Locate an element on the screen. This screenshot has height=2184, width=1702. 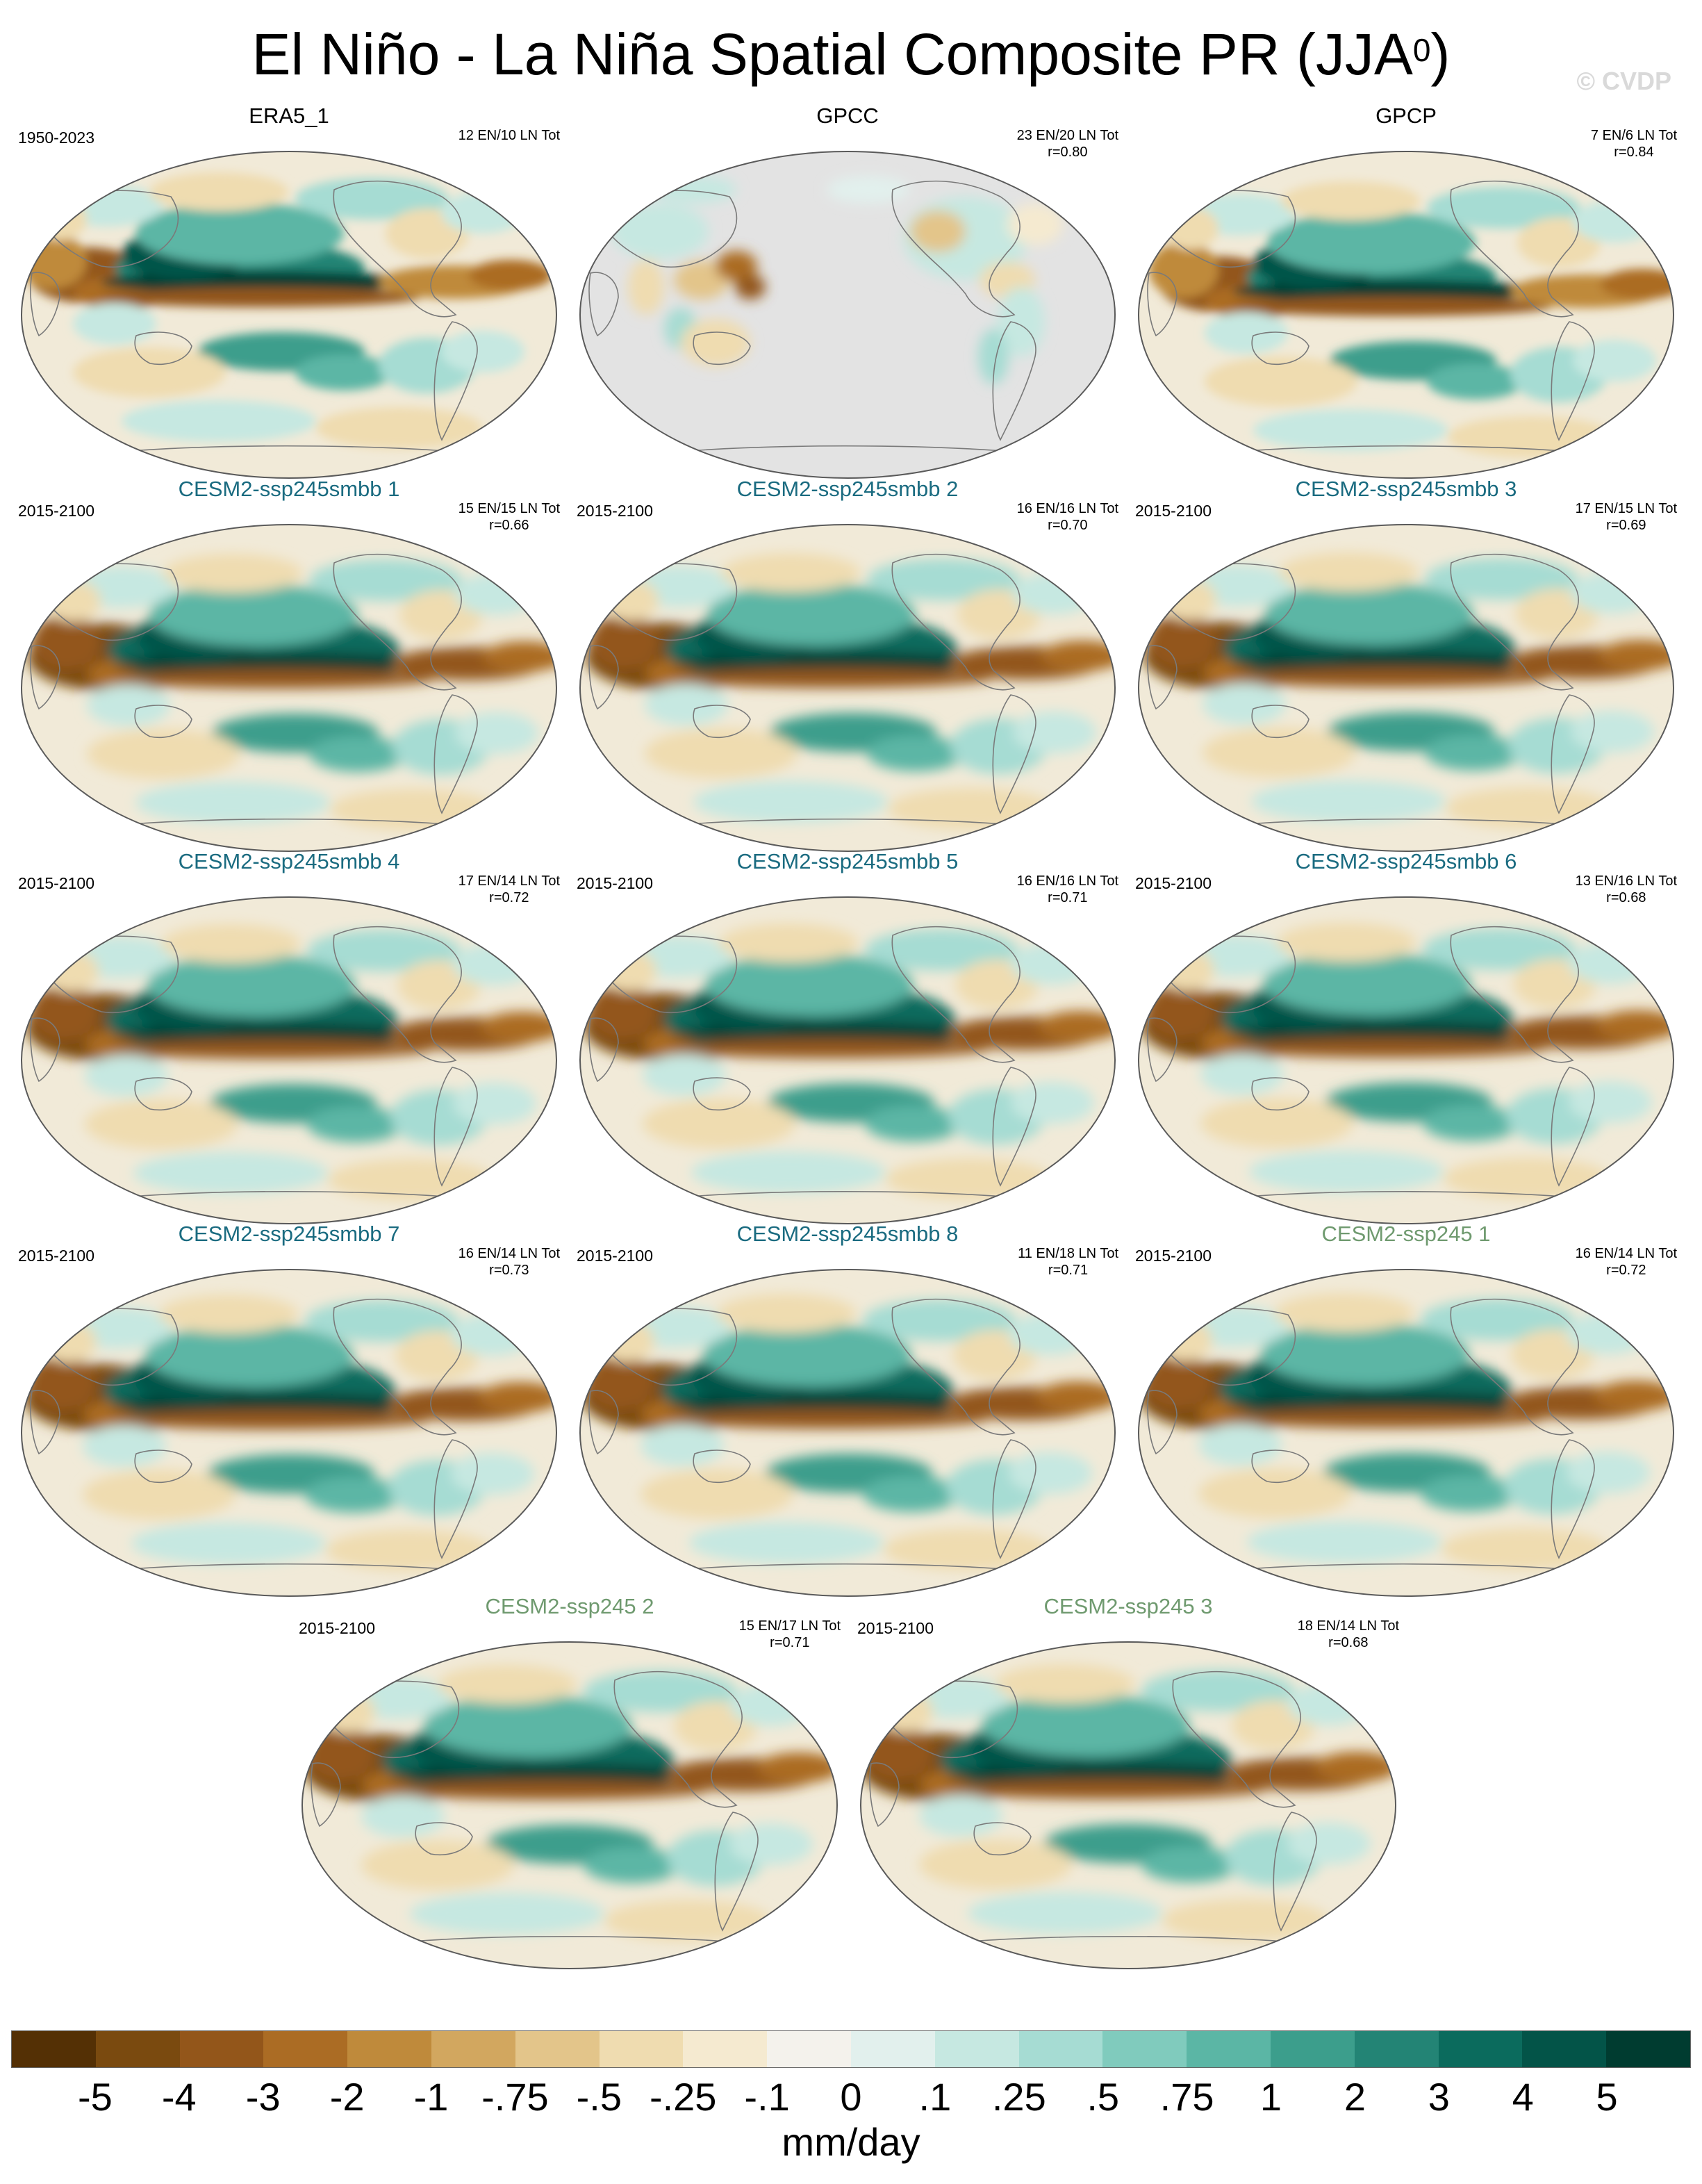
panel-event-count: 17 EN/15 LN Tot r=0.69 is located at coordinates (1626, 517).